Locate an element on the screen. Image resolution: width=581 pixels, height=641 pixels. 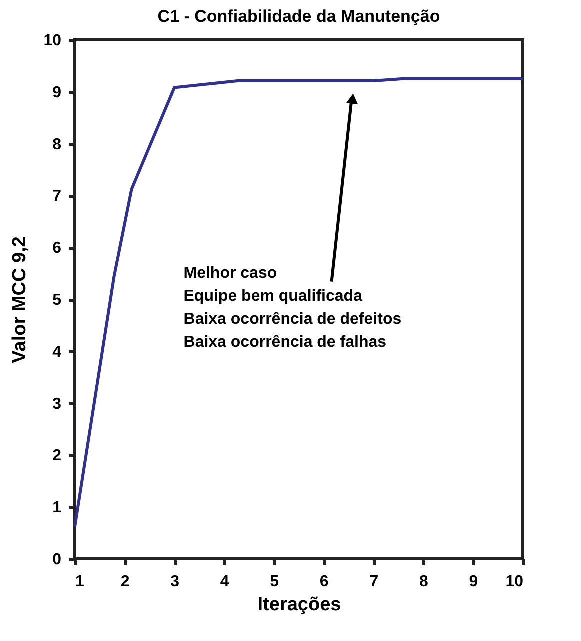
x-tick-label: 5 is located at coordinates (275, 582).